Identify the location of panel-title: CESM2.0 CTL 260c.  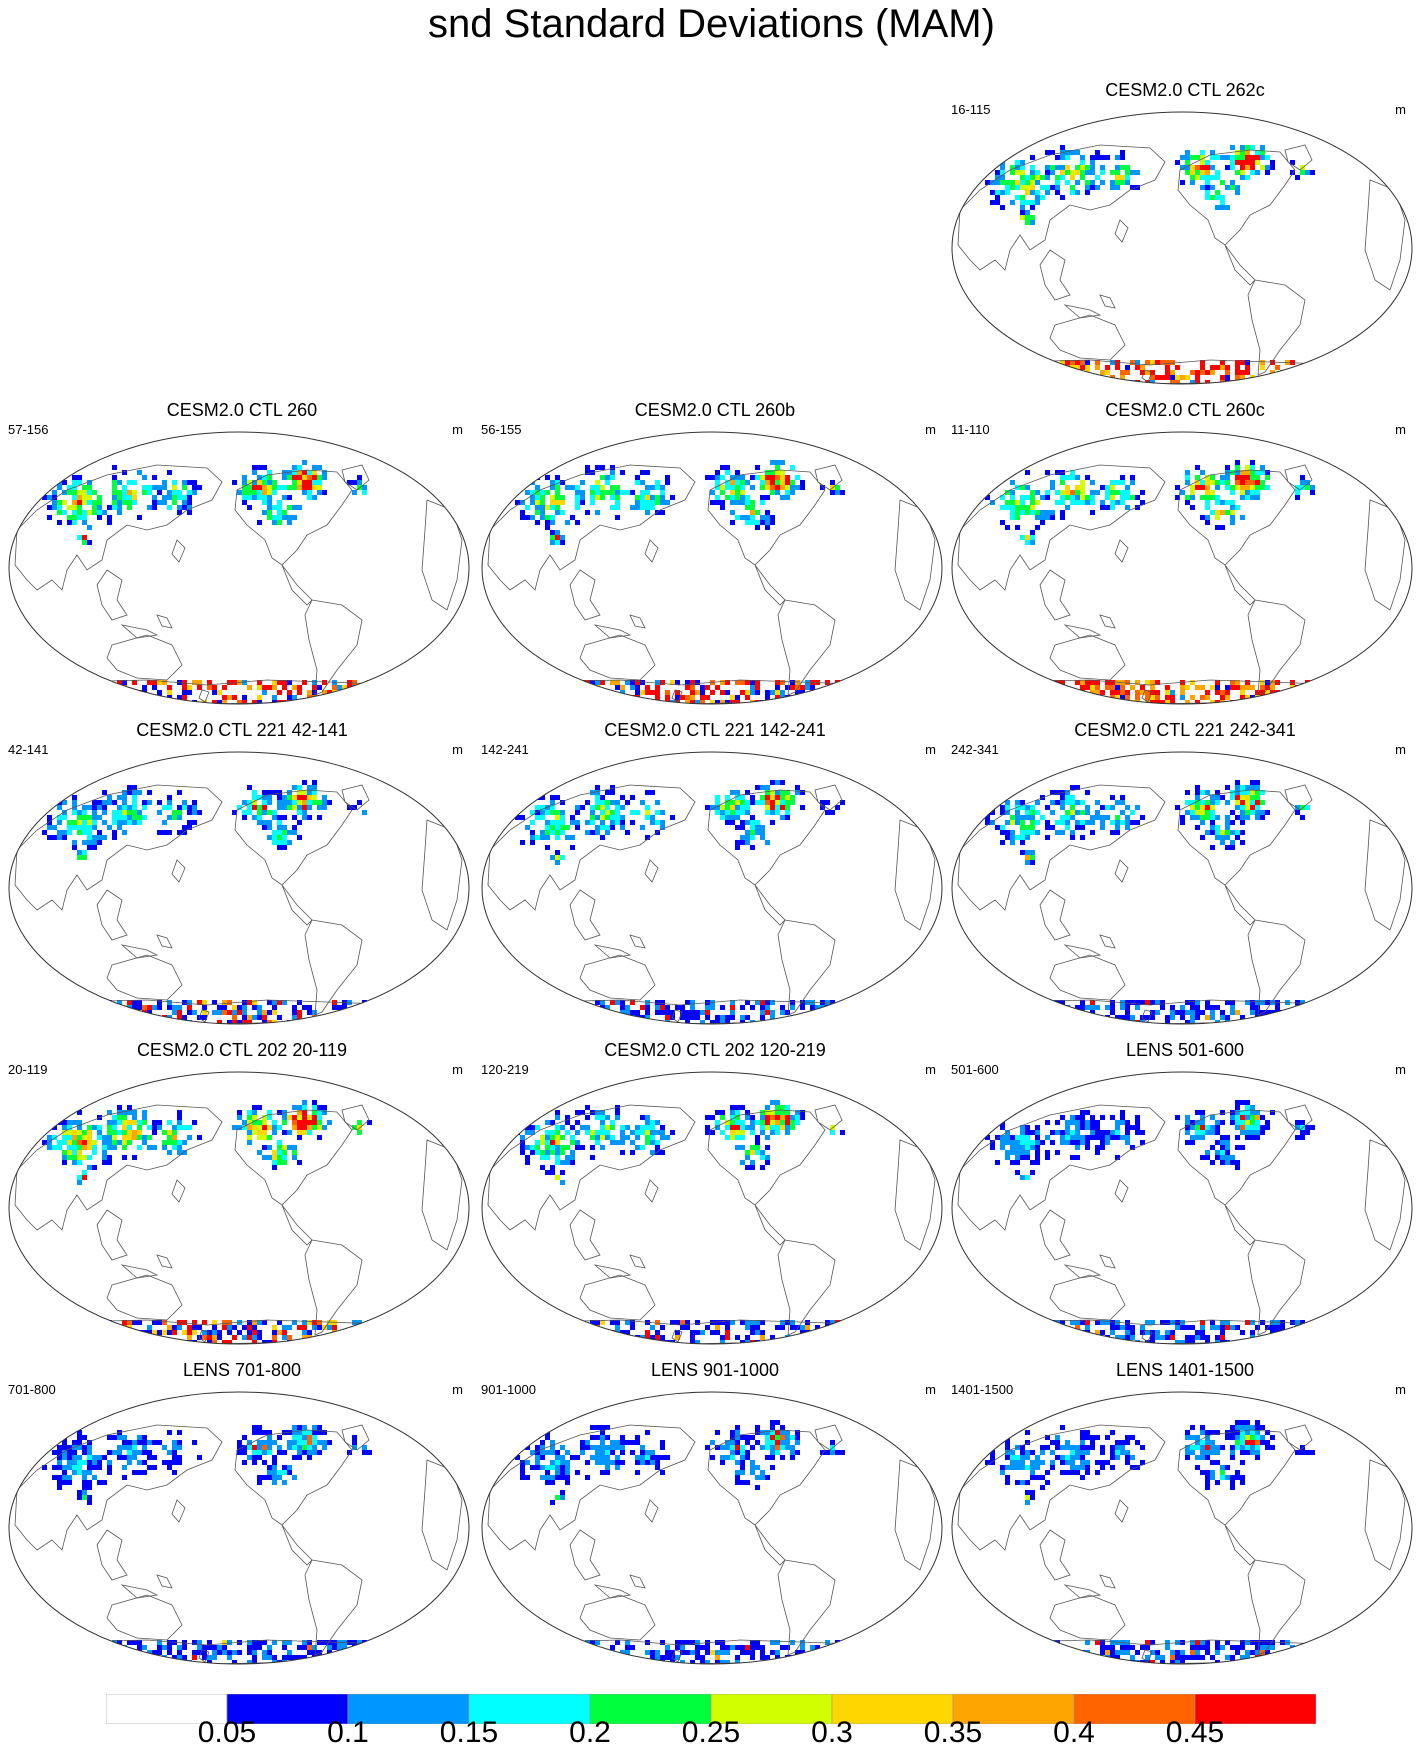
(1185, 410).